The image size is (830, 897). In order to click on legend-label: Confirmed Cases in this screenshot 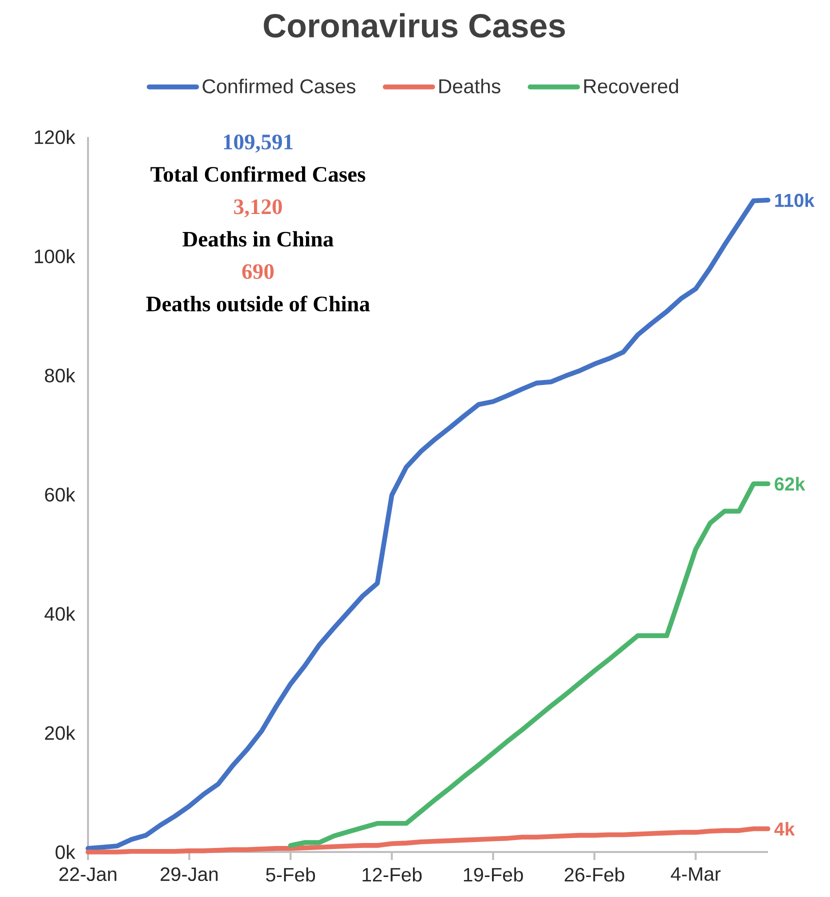, I will do `click(279, 86)`.